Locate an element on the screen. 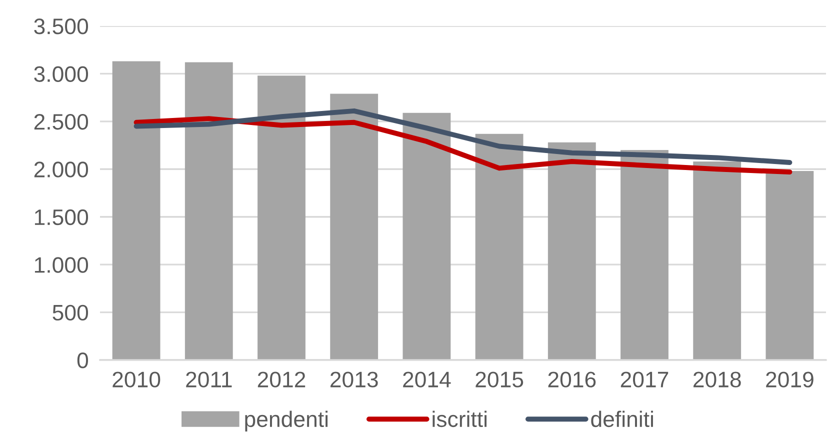  x-tick-label: 2015 is located at coordinates (500, 380).